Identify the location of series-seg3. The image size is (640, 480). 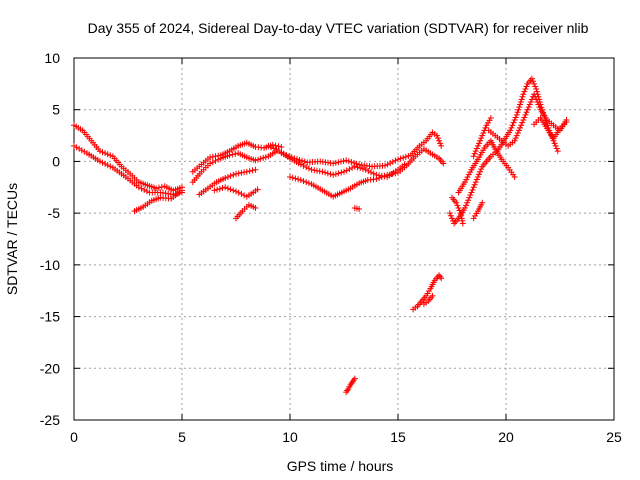
(158, 201).